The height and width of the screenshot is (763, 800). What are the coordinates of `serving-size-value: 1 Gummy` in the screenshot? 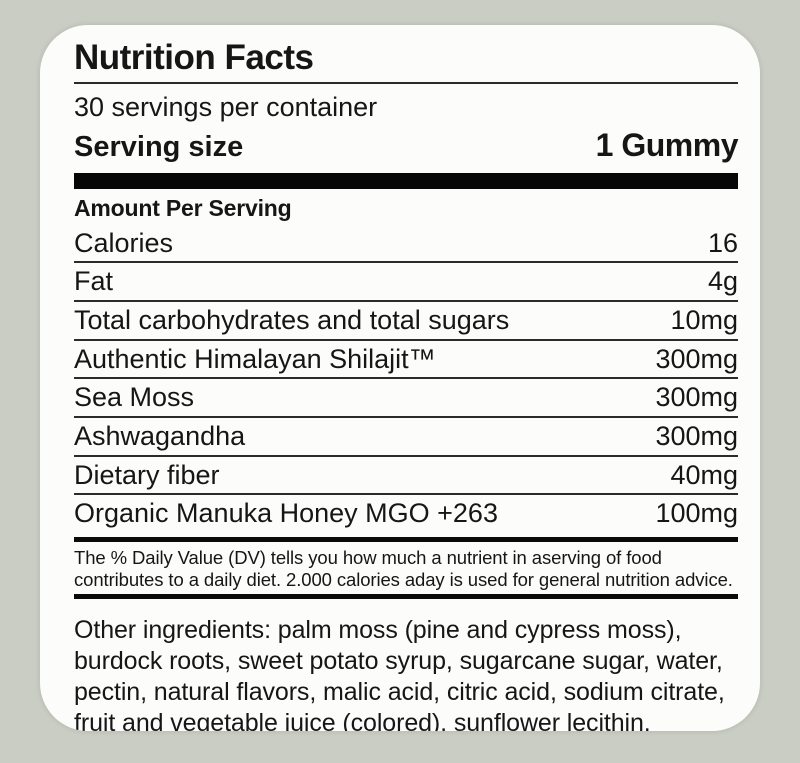 It's located at (667, 144).